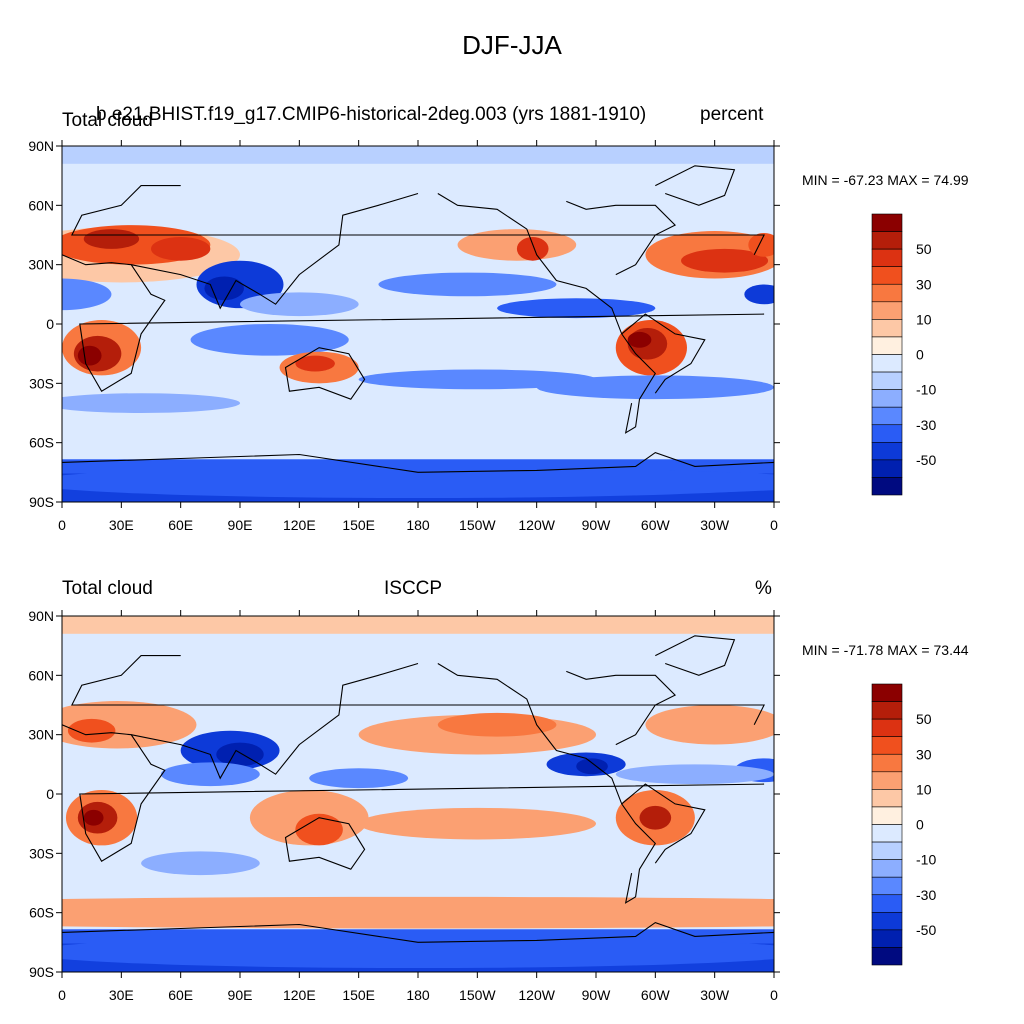 The image size is (1024, 1024). What do you see at coordinates (924, 319) in the screenshot?
I see `colorbar-label: 10` at bounding box center [924, 319].